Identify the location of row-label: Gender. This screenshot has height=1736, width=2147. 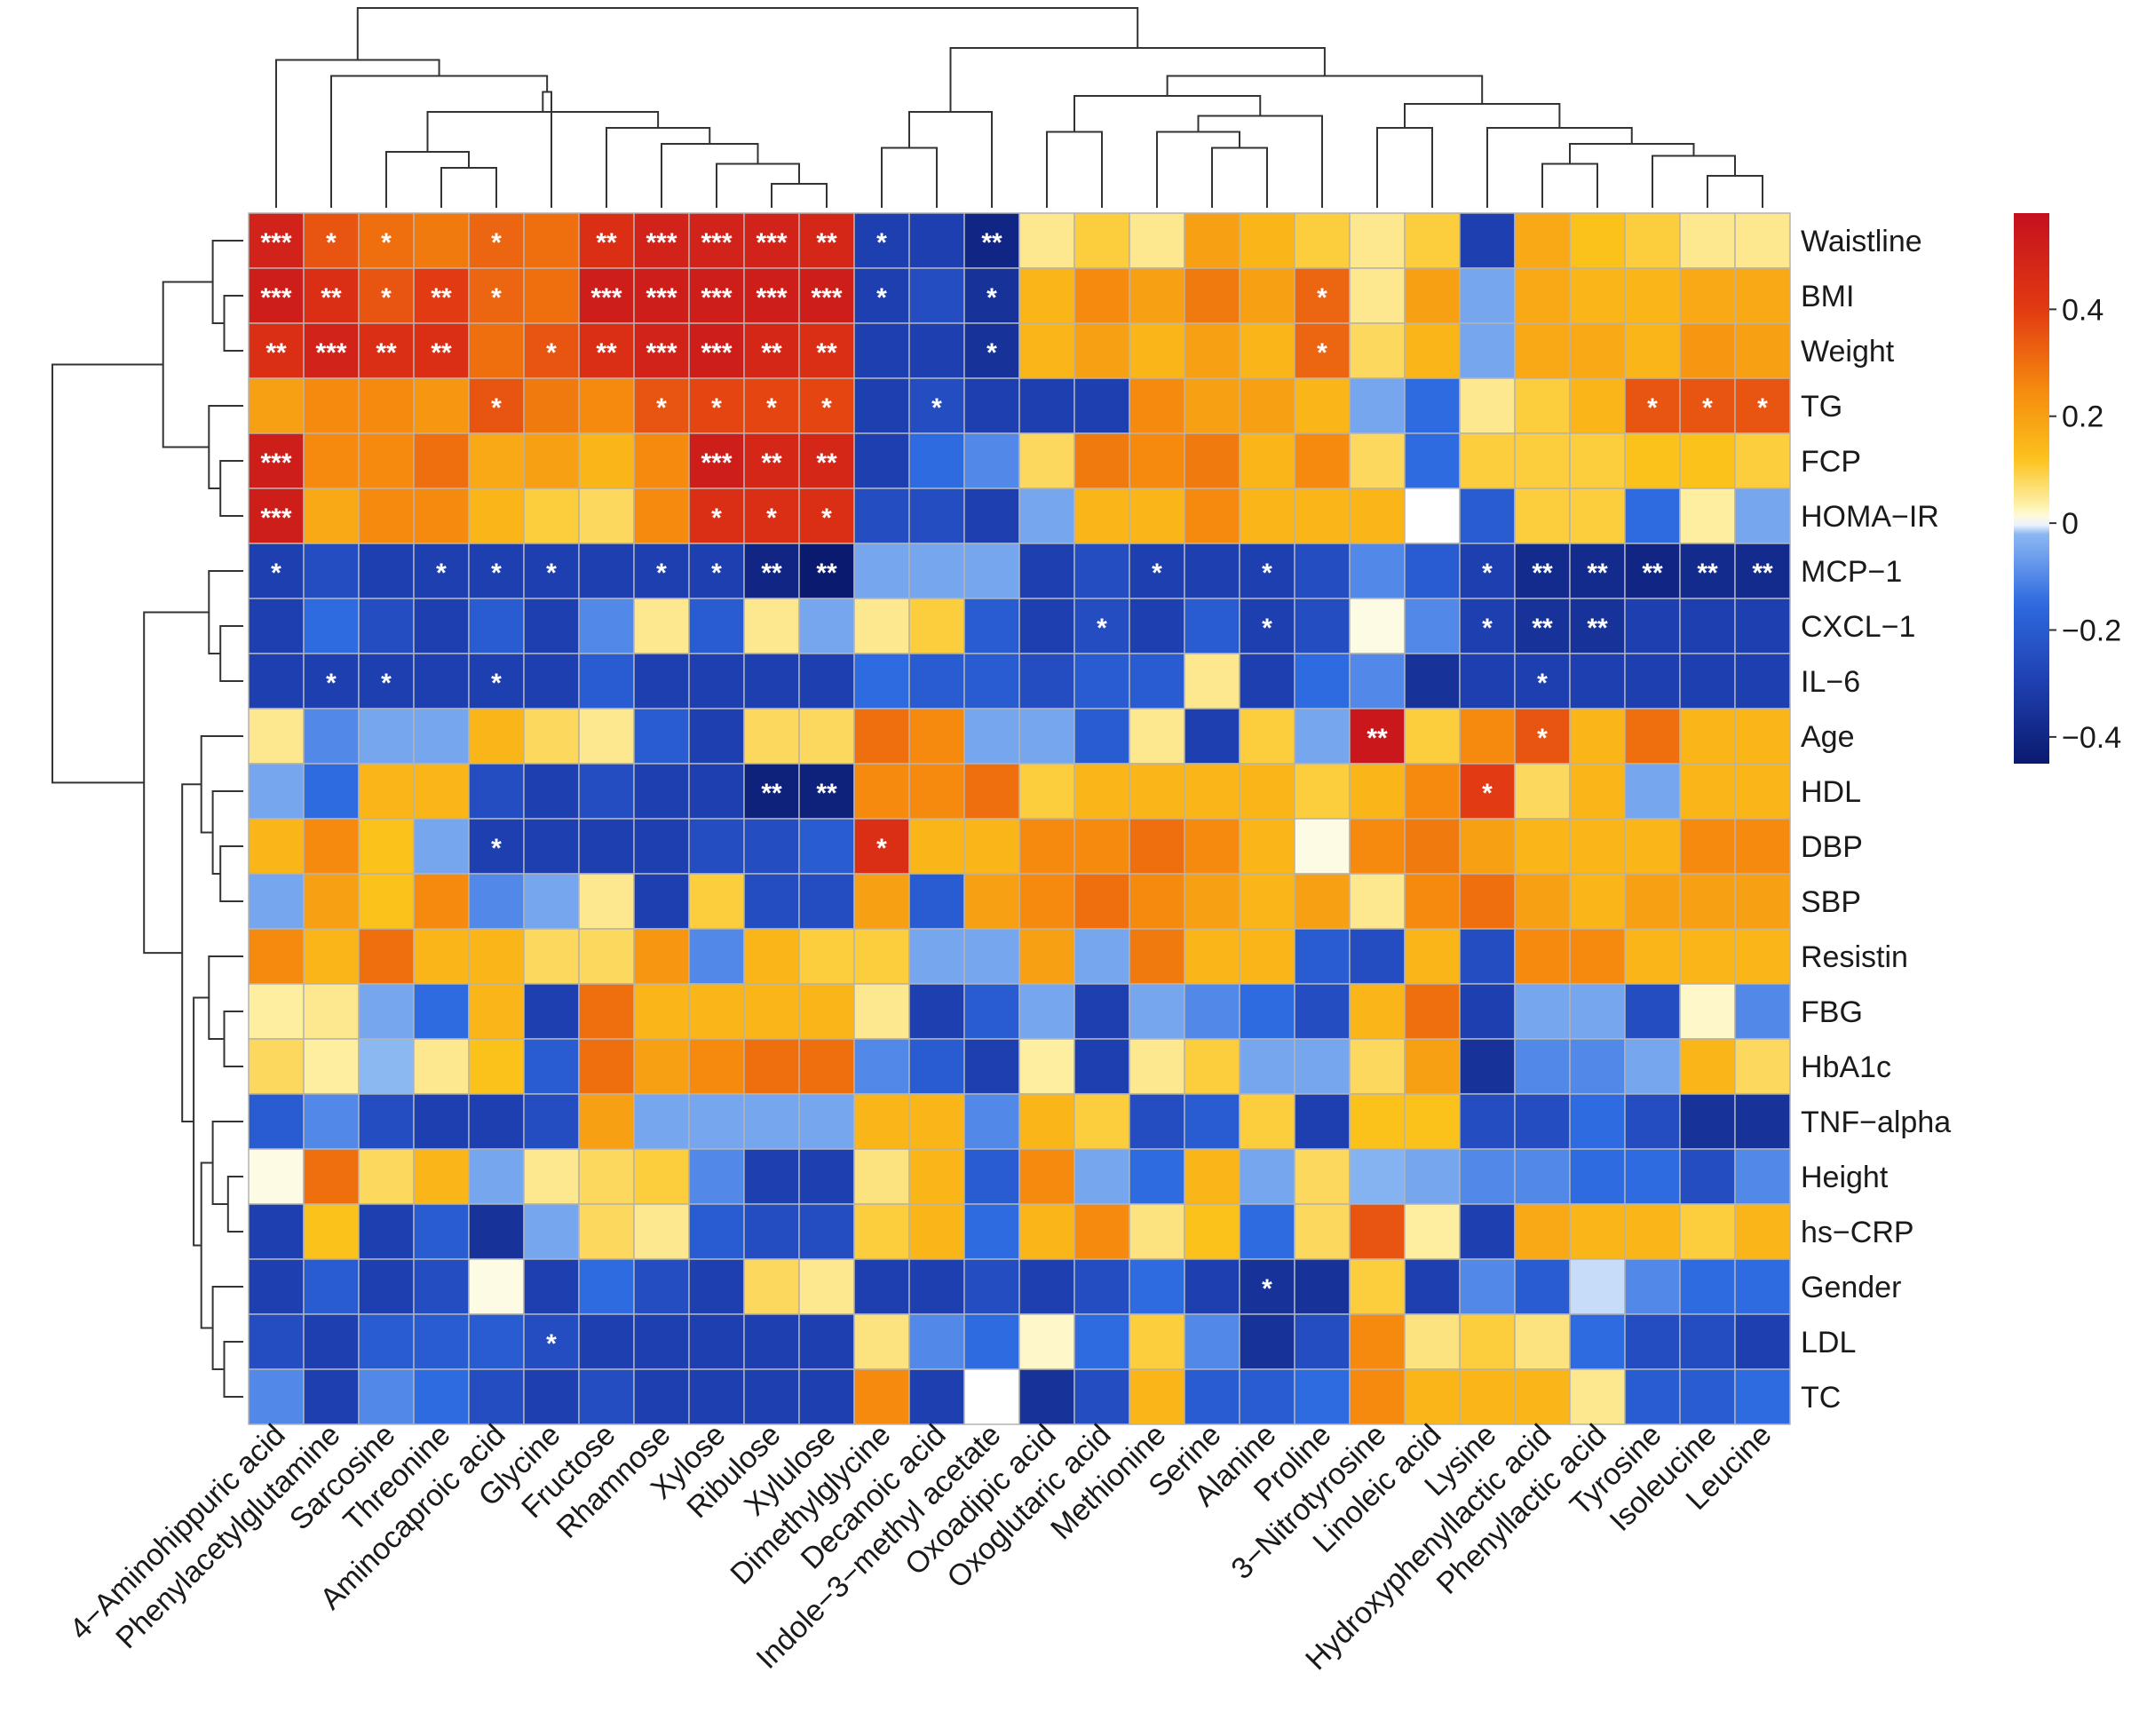
(1851, 1287).